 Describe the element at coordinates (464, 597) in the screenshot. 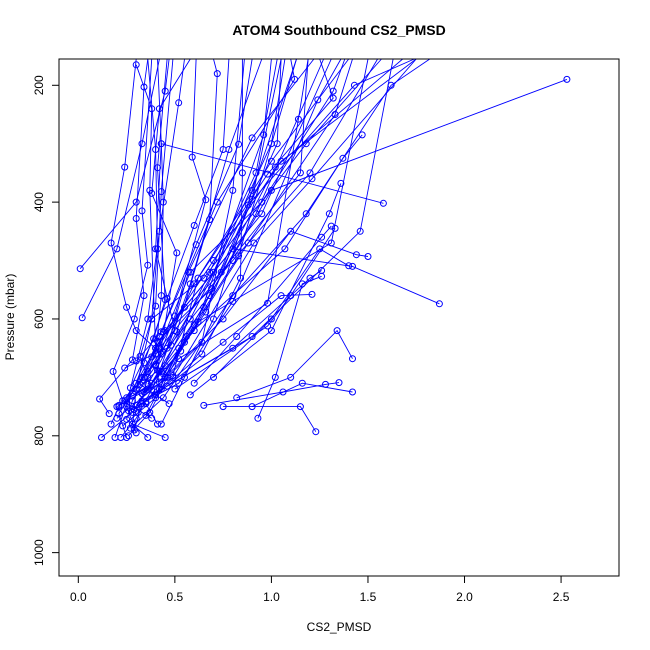

I see `x-tick-label: 2.0` at that location.